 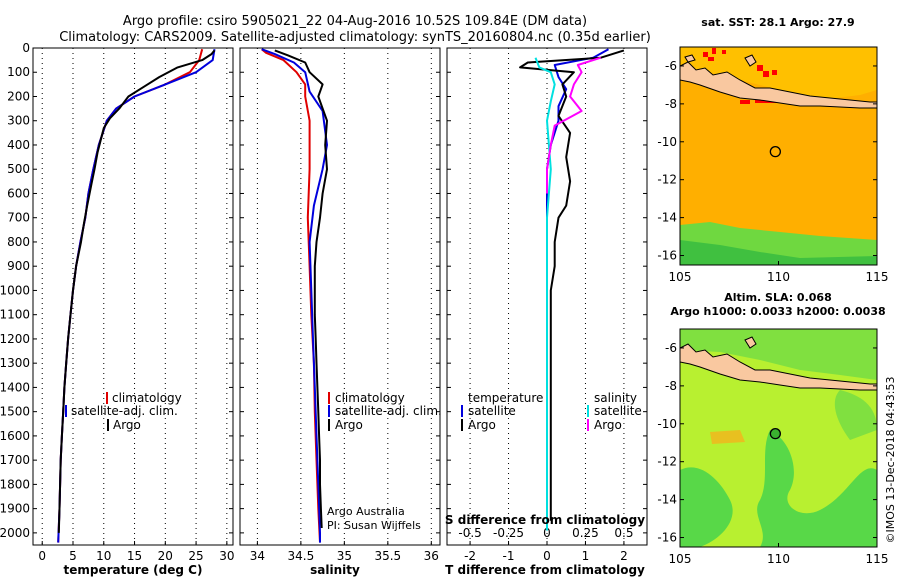 I want to click on sst-map-image, so click(x=778, y=156).